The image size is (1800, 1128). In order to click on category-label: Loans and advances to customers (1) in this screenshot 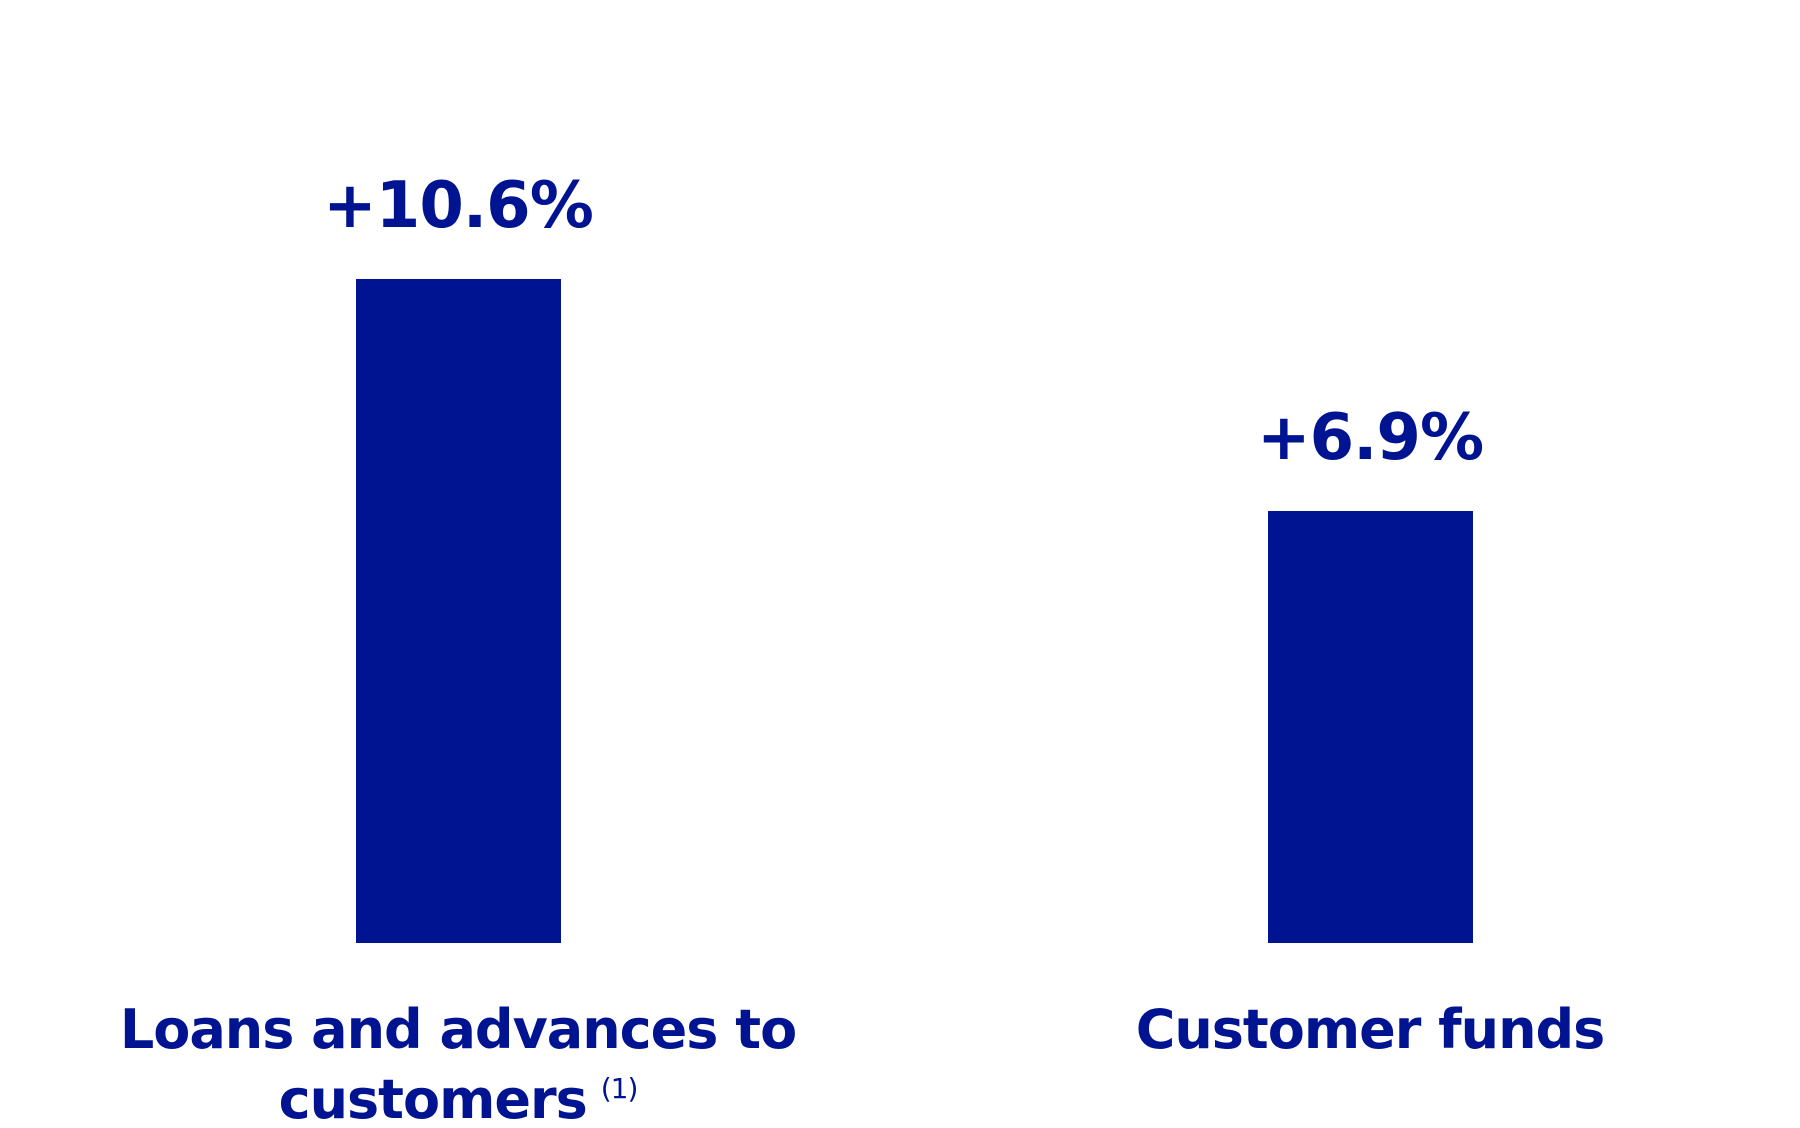, I will do `click(458, 1061)`.